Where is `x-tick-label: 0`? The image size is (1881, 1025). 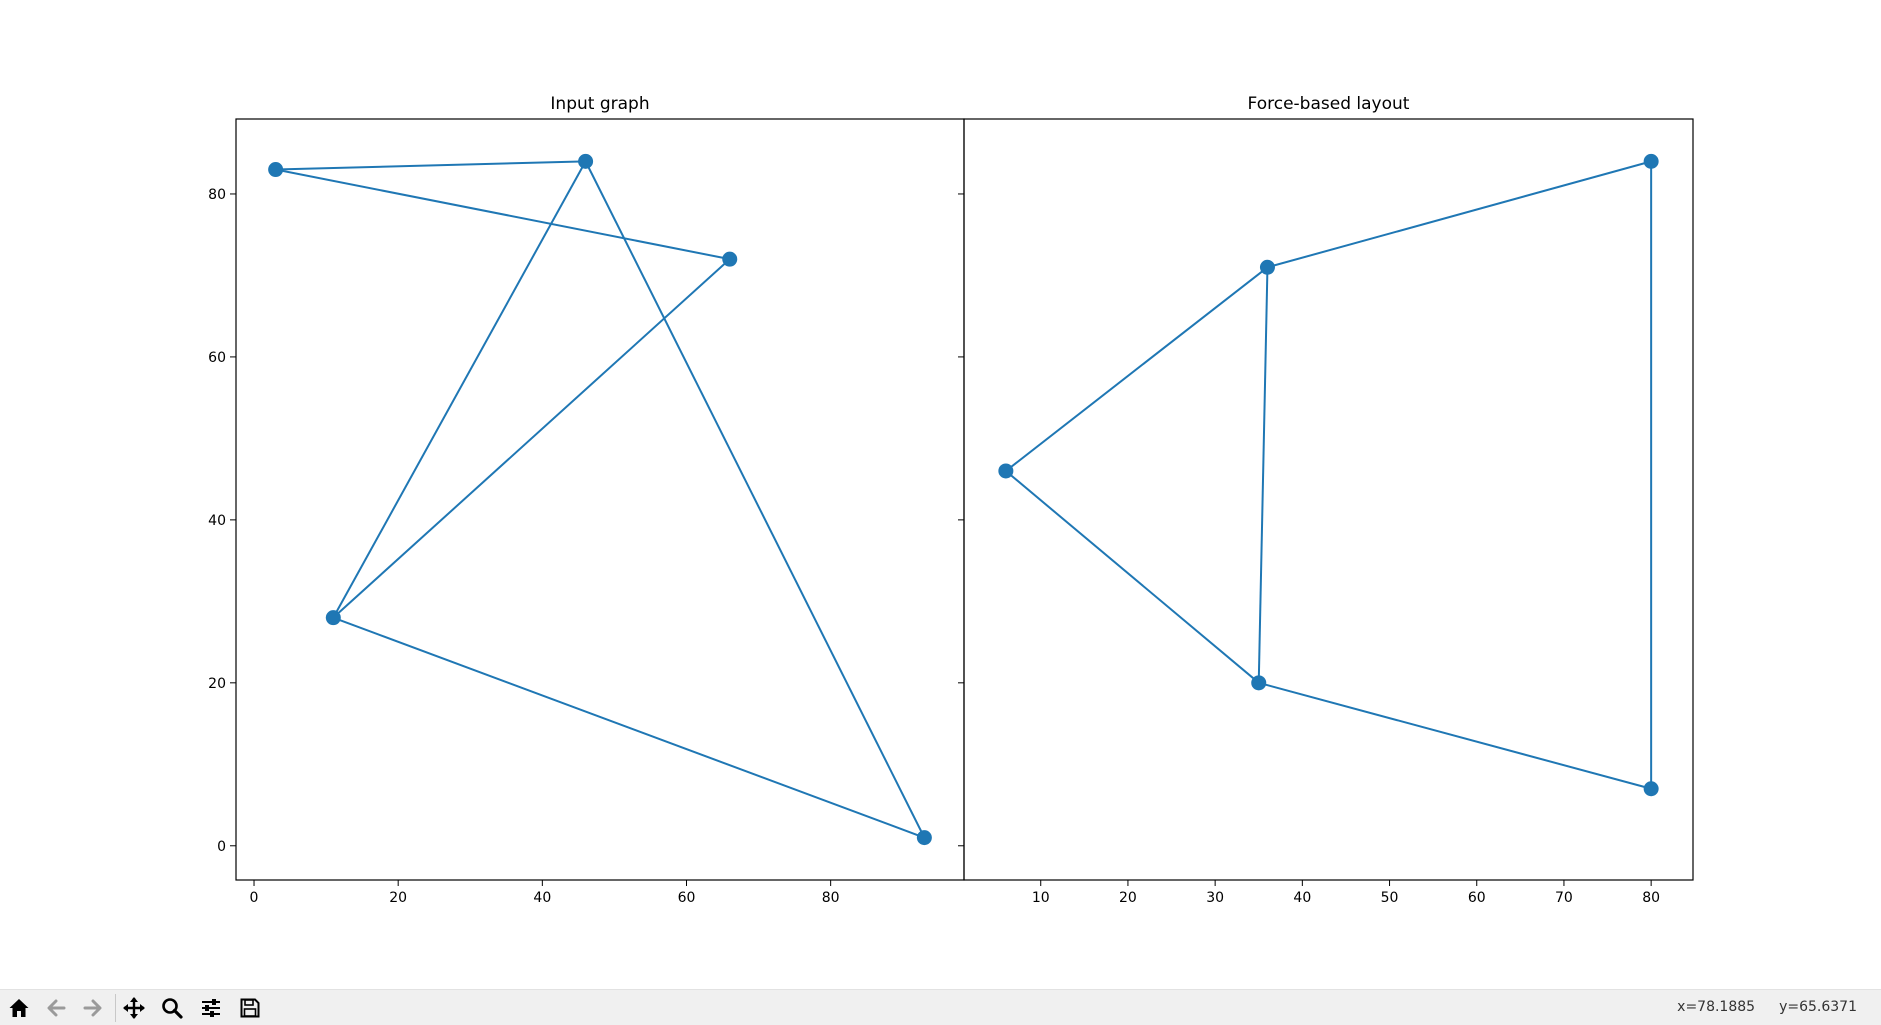
x-tick-label: 0 is located at coordinates (254, 898).